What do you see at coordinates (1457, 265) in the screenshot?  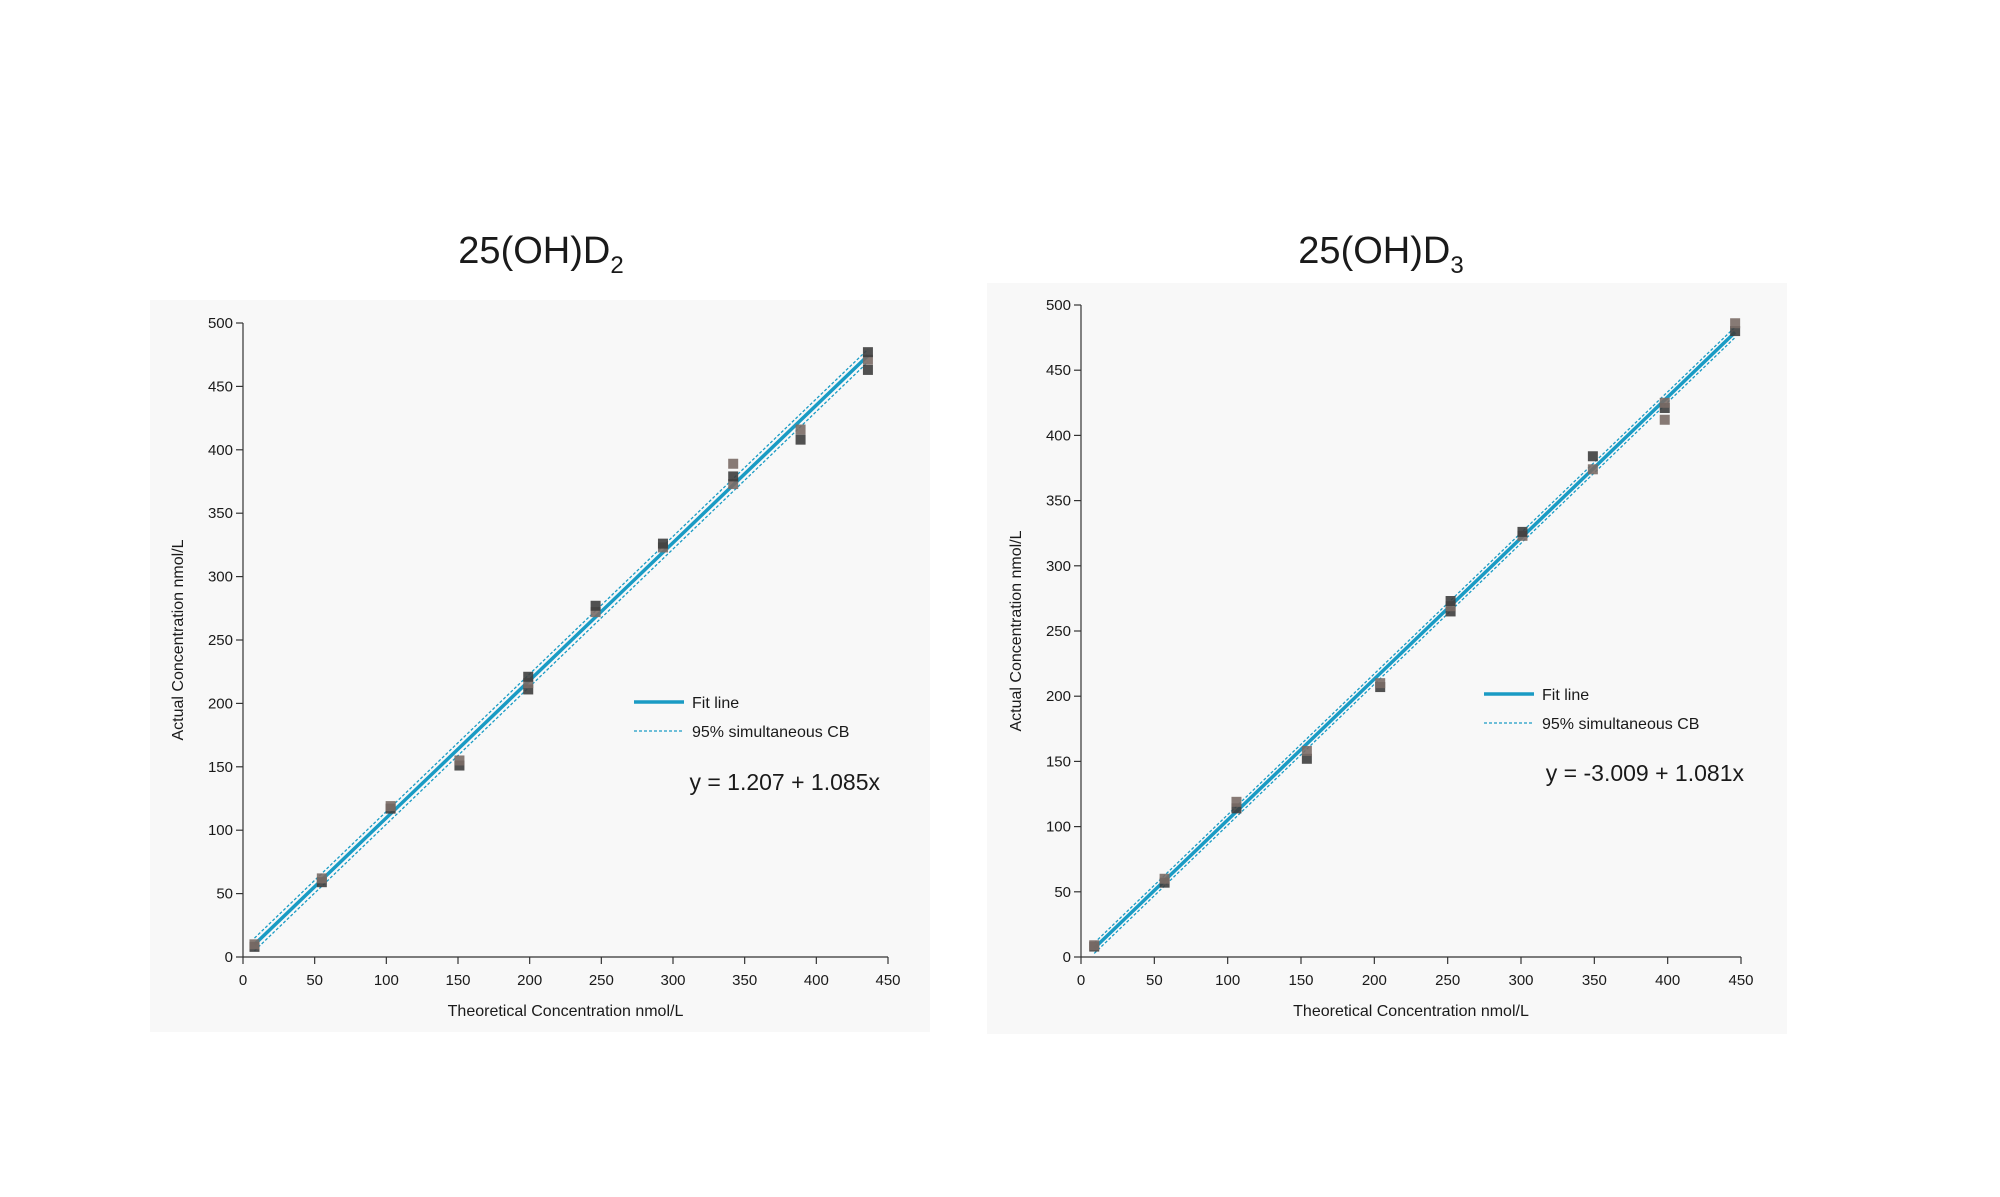 I see `chart-title-subscript: 3` at bounding box center [1457, 265].